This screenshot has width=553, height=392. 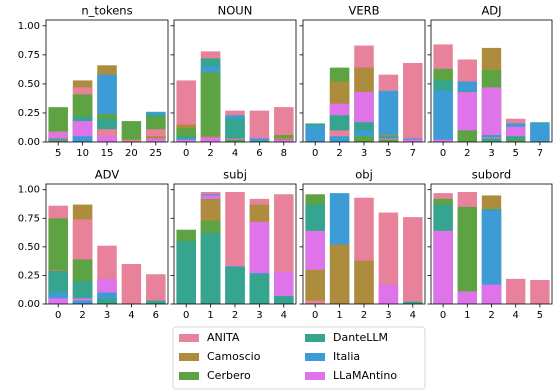 I want to click on legend-label: Italia, so click(x=346, y=356).